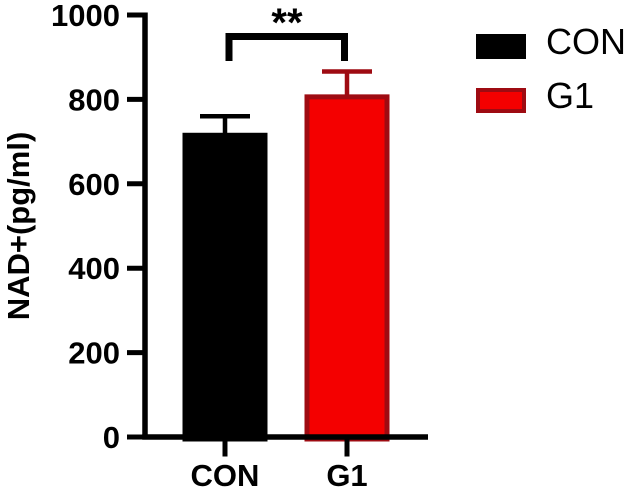  What do you see at coordinates (225, 475) in the screenshot?
I see `x-tick-label: CON` at bounding box center [225, 475].